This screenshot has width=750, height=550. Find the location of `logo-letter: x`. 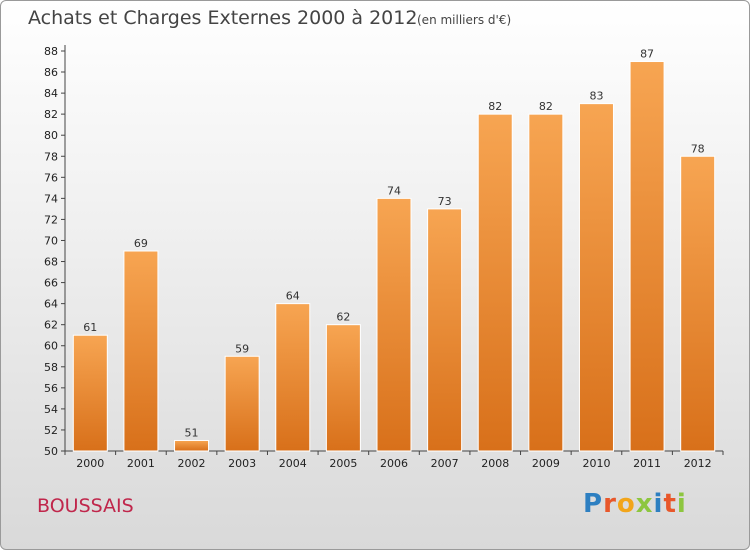

logo-letter: x is located at coordinates (644, 504).